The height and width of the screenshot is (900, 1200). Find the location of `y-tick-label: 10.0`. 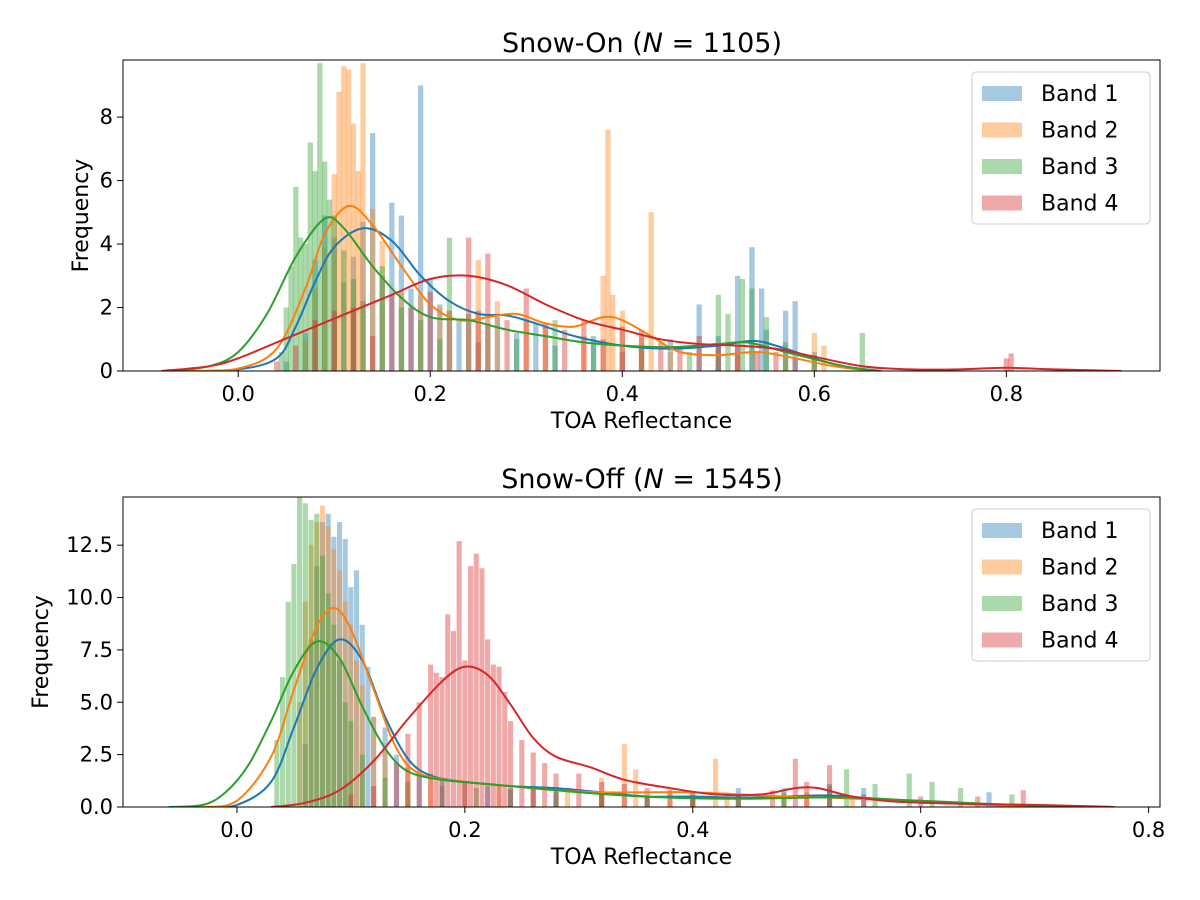

y-tick-label: 10.0 is located at coordinates (89, 598).